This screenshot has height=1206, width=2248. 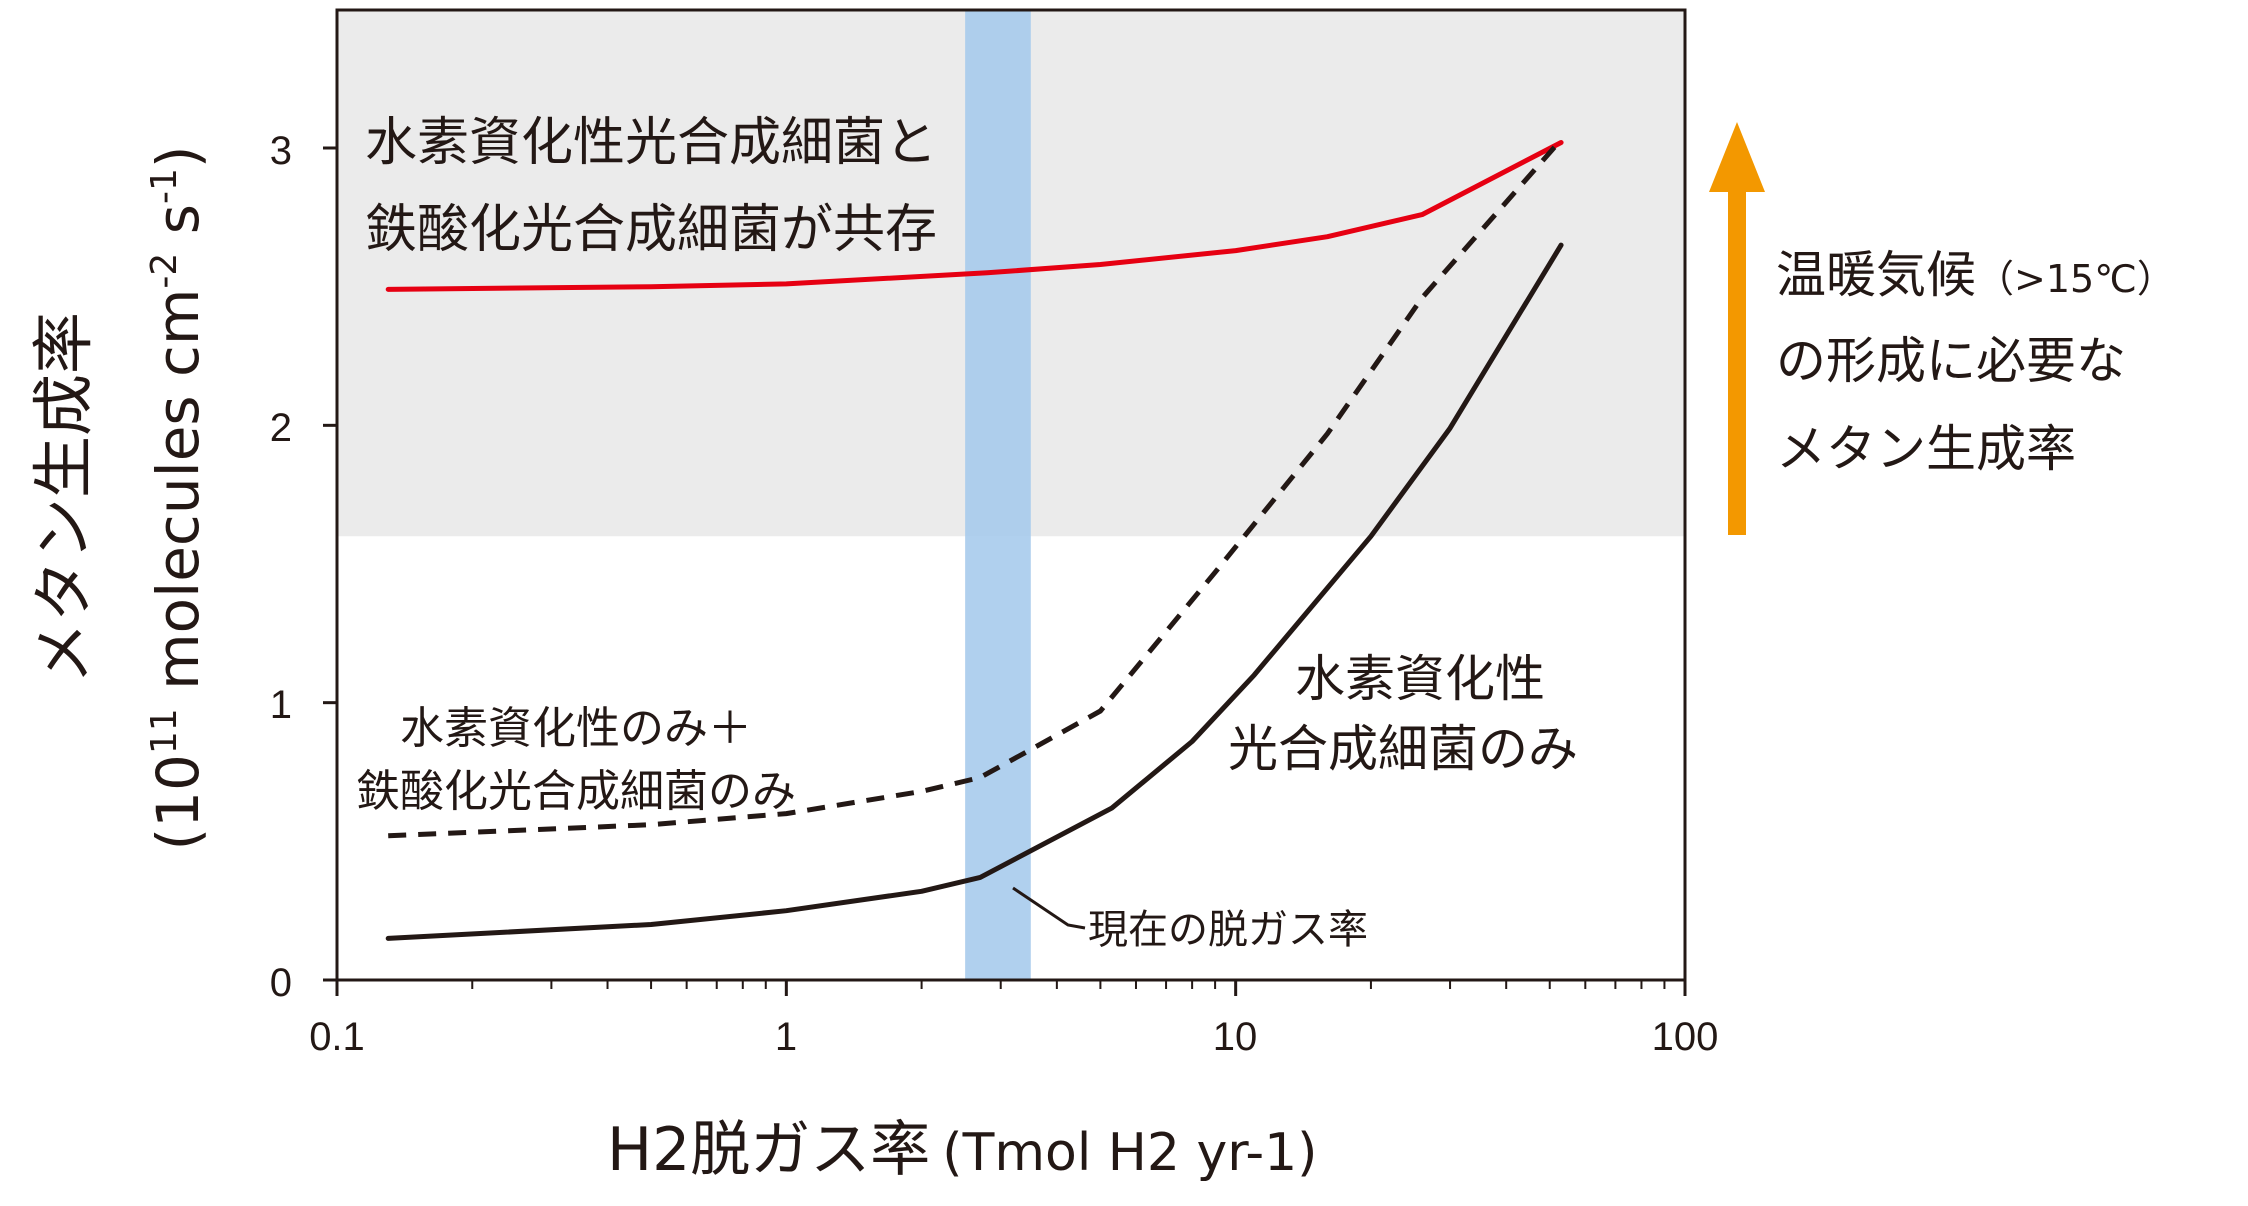 What do you see at coordinates (1403, 749) in the screenshot?
I see `h2-only-label-line2: 光合成細菌のみ` at bounding box center [1403, 749].